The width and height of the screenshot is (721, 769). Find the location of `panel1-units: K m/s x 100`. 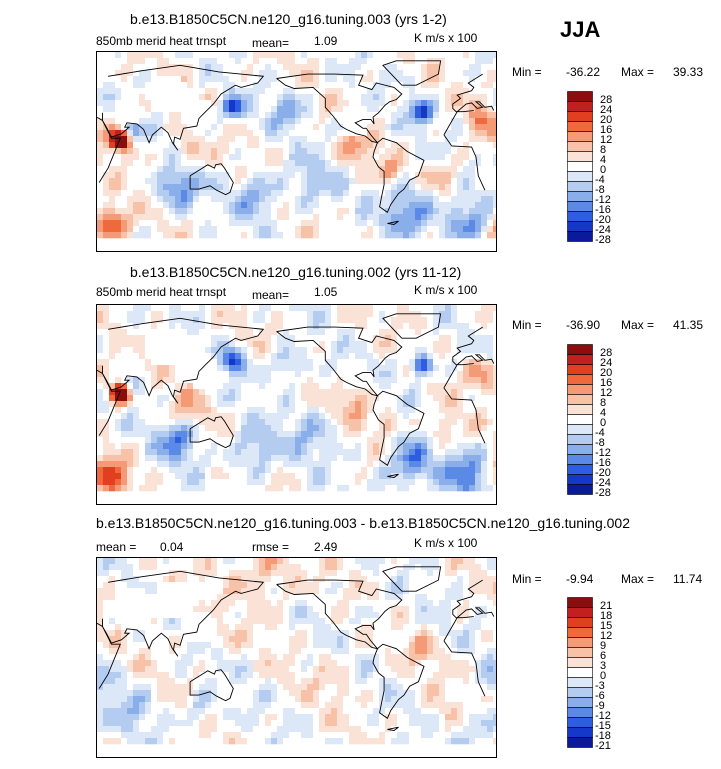

panel1-units: K m/s x 100 is located at coordinates (446, 38).